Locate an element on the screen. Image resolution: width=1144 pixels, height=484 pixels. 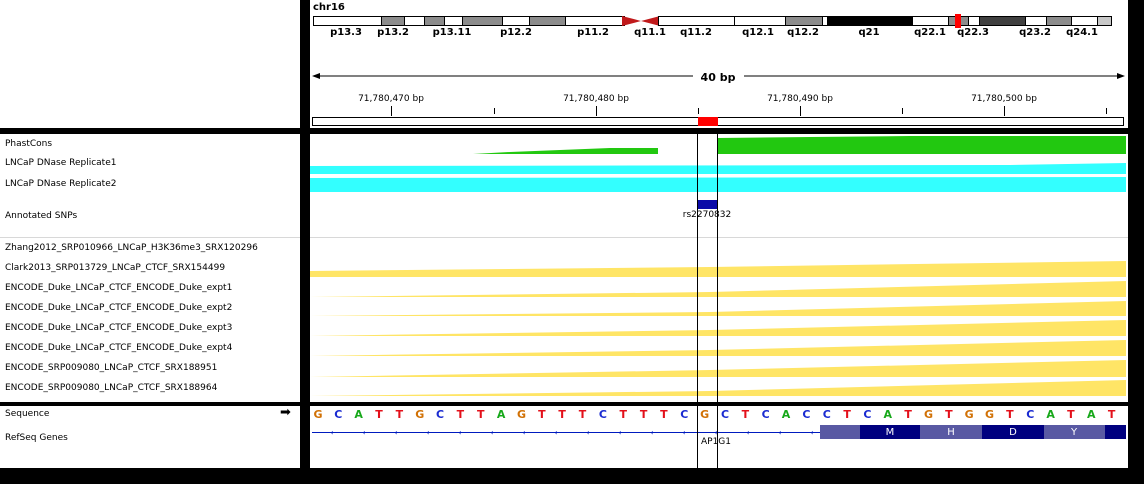
snp-id-label: rs2270832 is located at coordinates (707, 215).